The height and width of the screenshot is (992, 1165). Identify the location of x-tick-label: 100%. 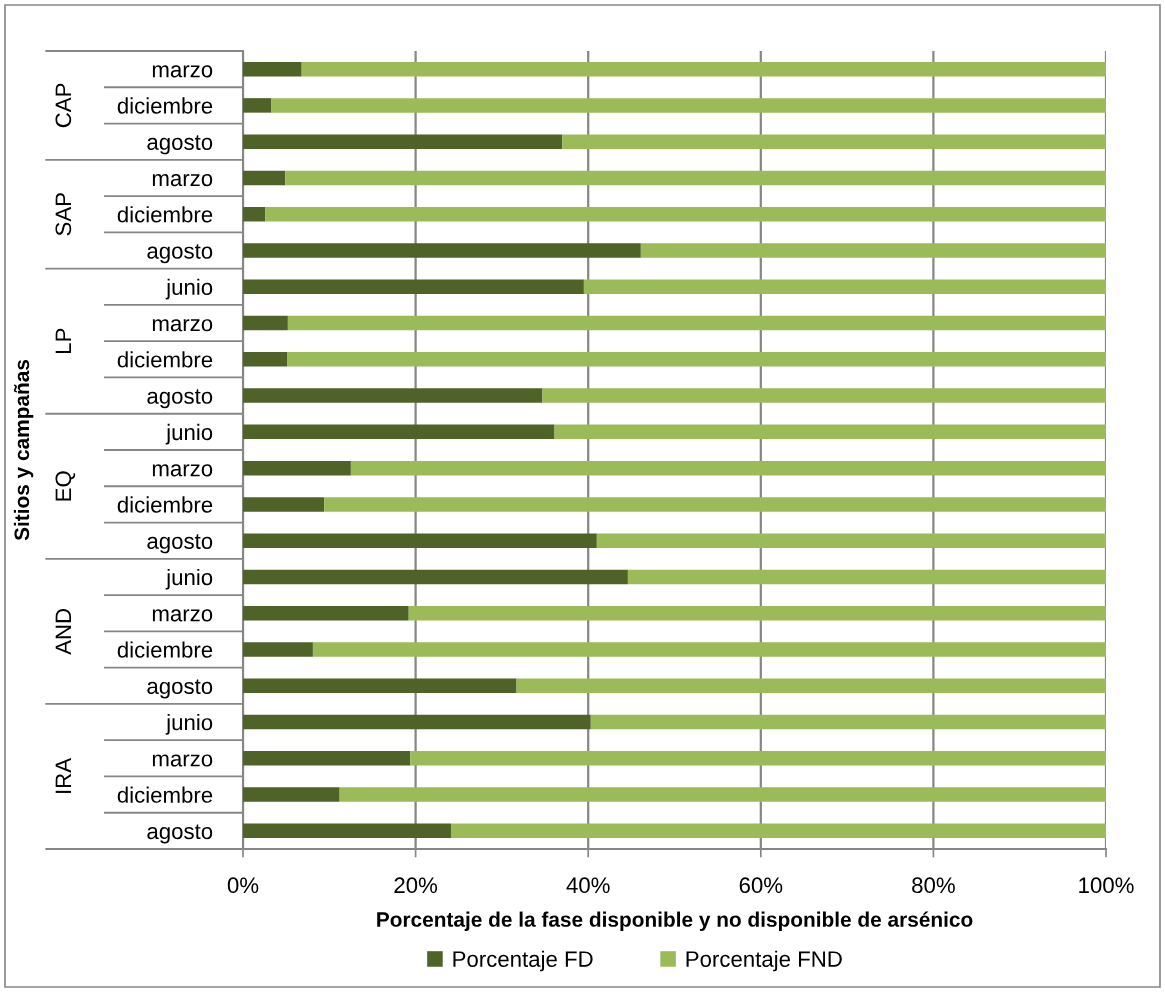
(1106, 885).